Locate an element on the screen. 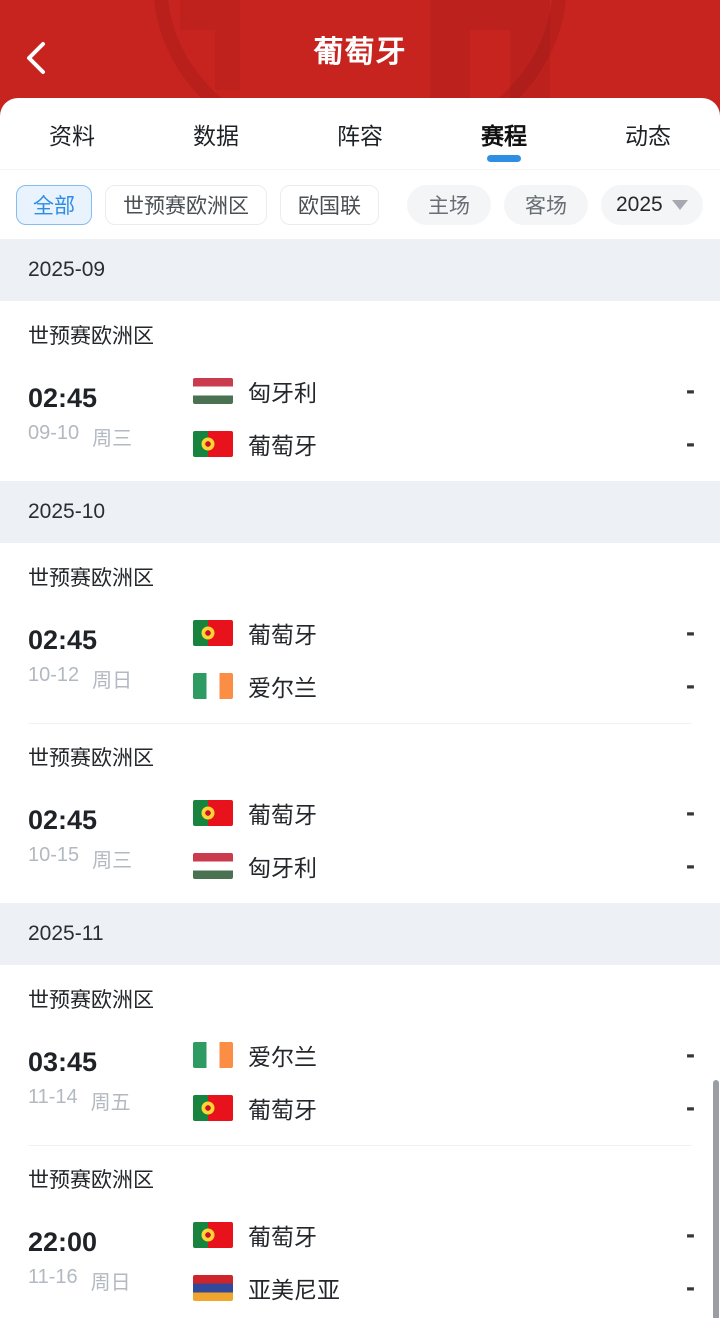 The image size is (720, 1318). tab-label: 数据 is located at coordinates (216, 135).